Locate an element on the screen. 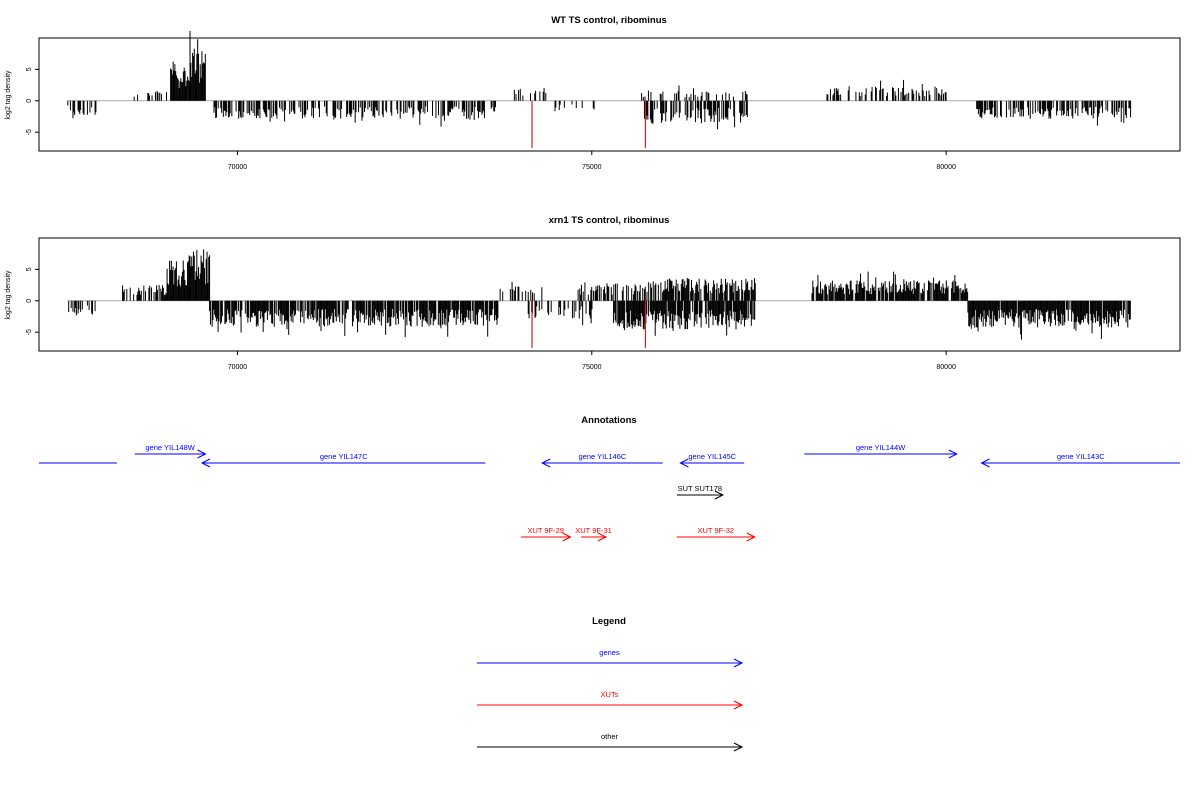 The image size is (1200, 805). wt-x-tick-label: 80000 is located at coordinates (946, 167).